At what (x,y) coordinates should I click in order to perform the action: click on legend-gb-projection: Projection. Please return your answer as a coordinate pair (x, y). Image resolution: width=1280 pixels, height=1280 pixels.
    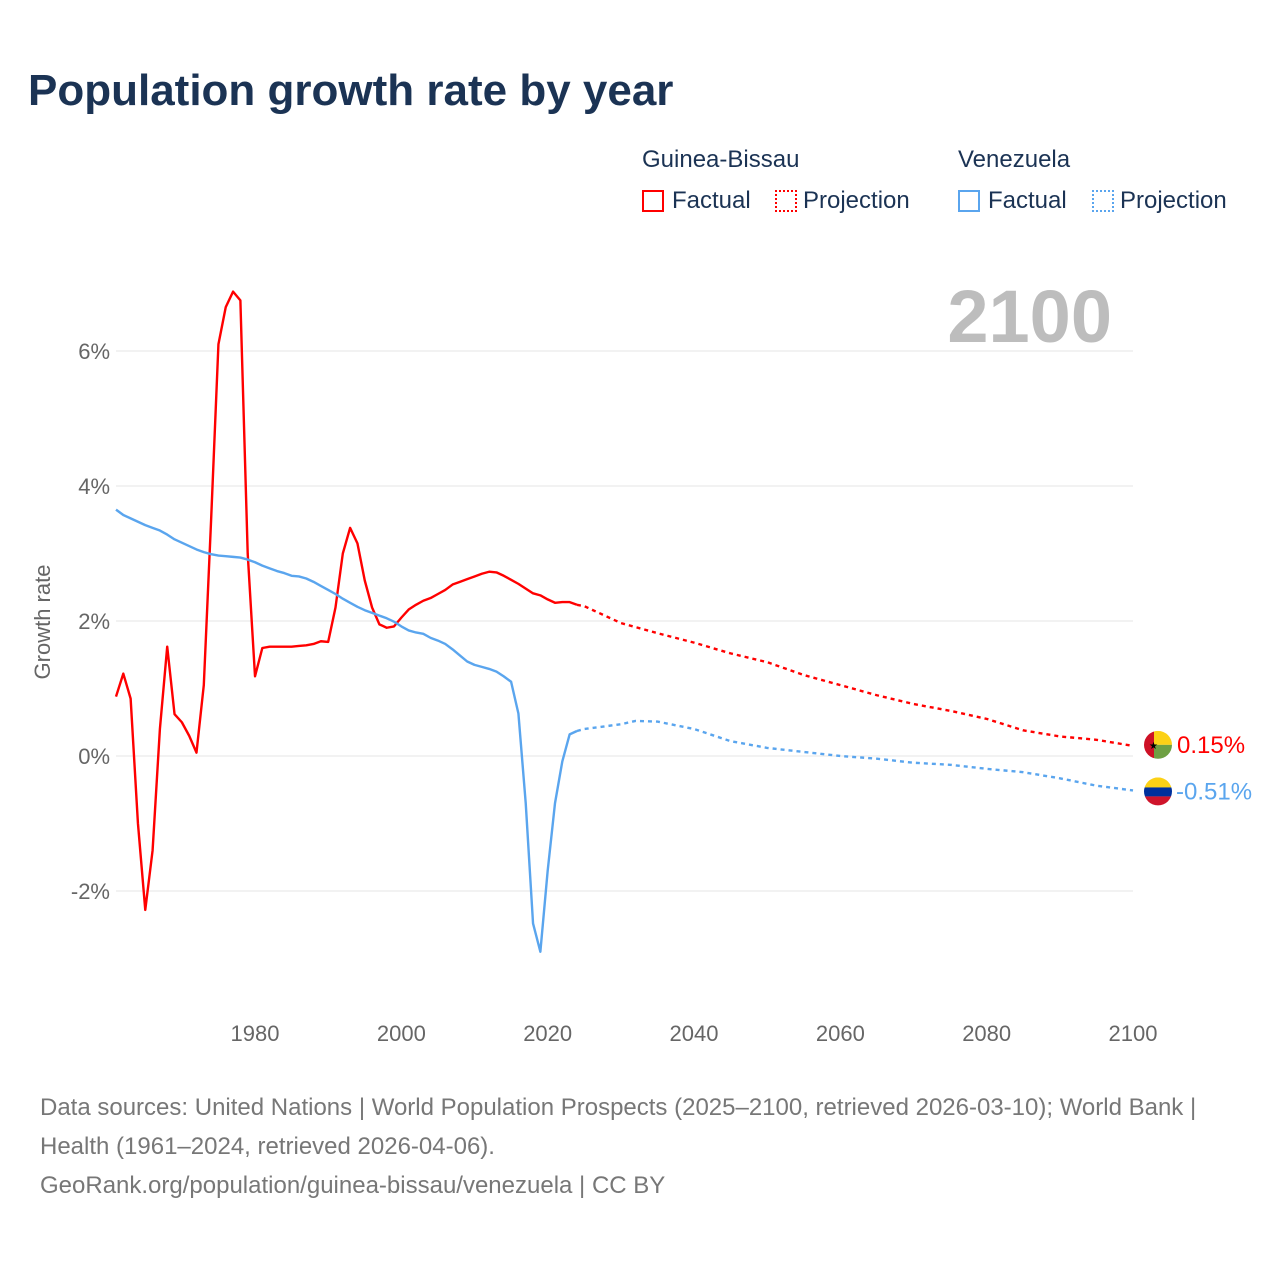
    Looking at the image, I should click on (842, 201).